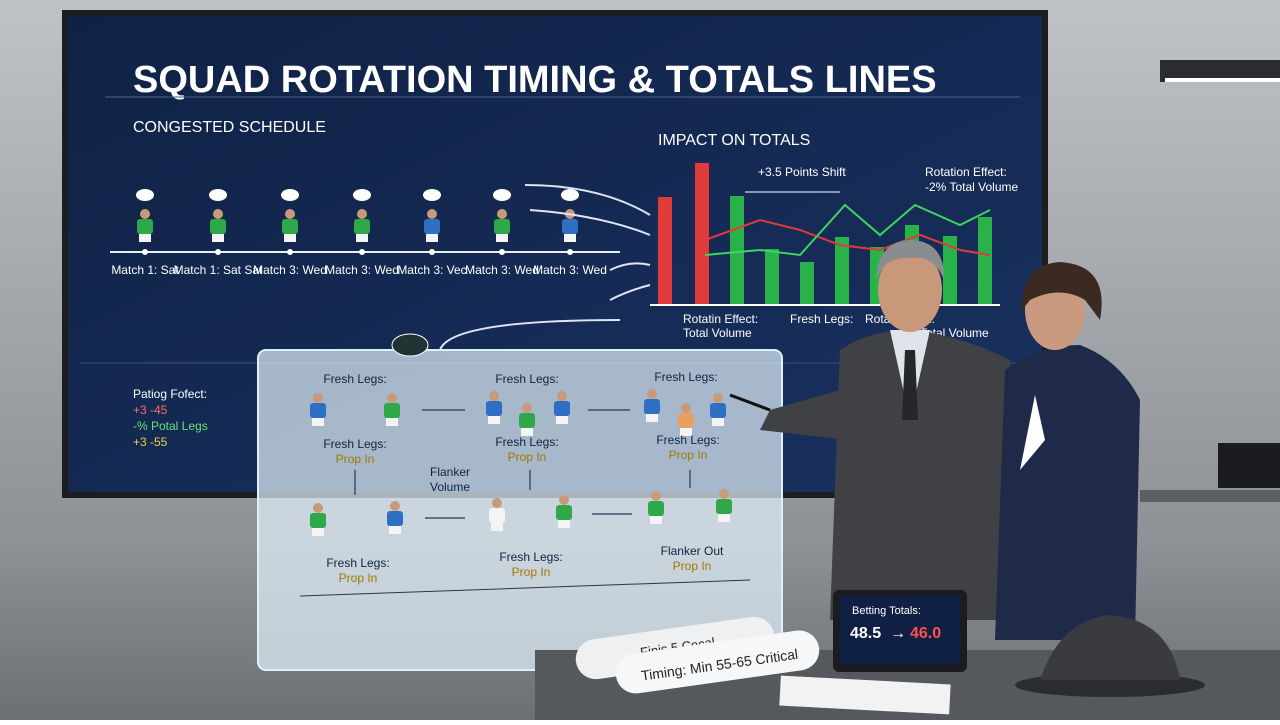 This screenshot has height=725, width=1280. Describe the element at coordinates (692, 551) in the screenshot. I see `node-label: Flanker Out` at that location.